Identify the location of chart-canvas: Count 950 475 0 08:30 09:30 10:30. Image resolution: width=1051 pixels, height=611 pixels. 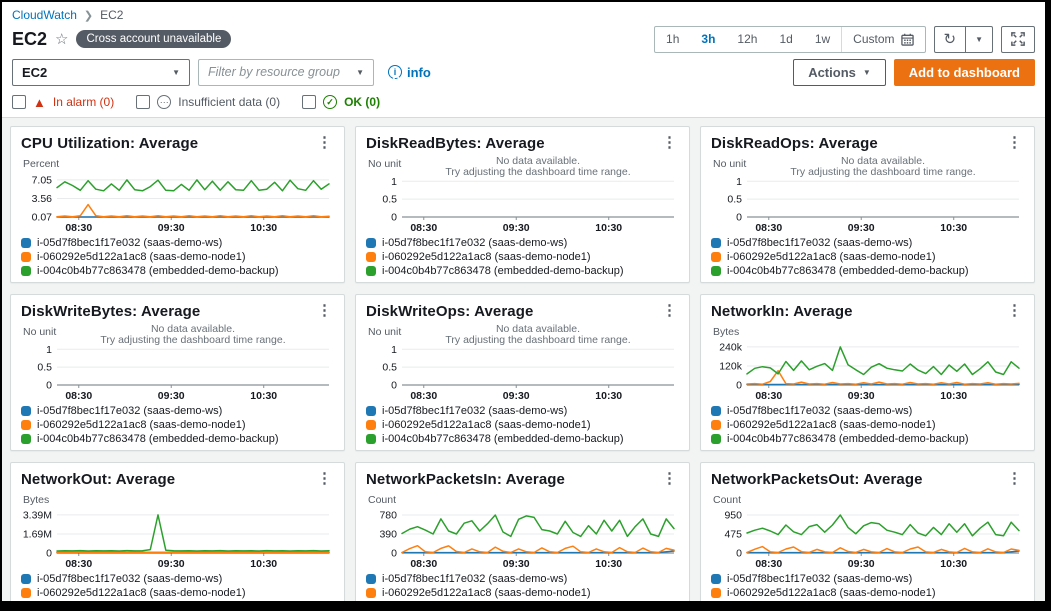
(868, 531).